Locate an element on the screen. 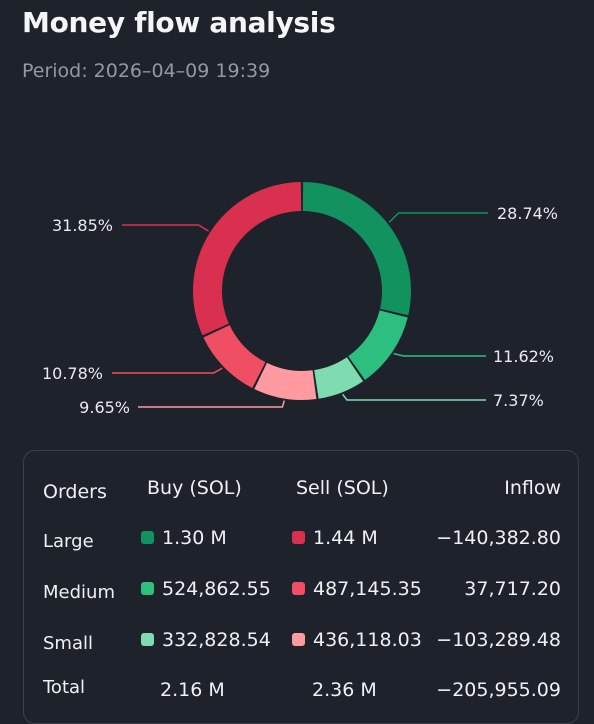  donut-label-4: 9.65% is located at coordinates (104, 407).